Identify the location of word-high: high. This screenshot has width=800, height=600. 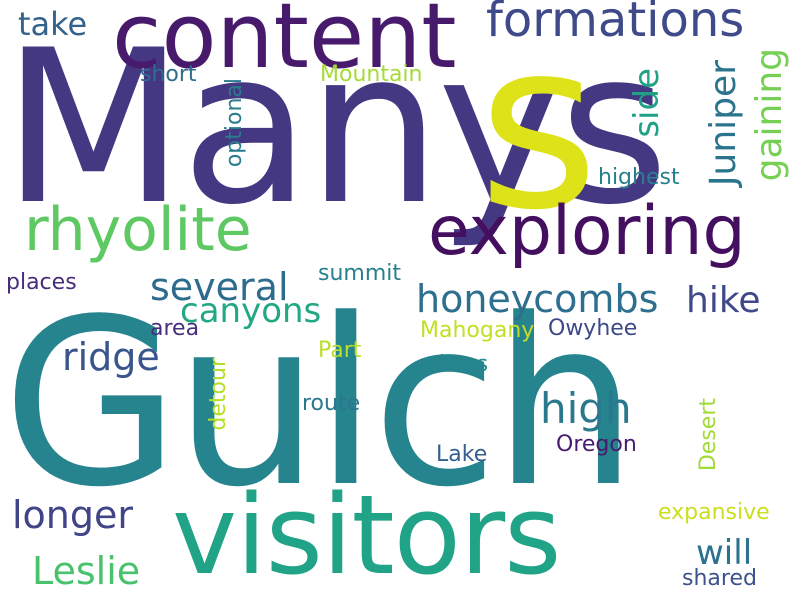
(586, 408).